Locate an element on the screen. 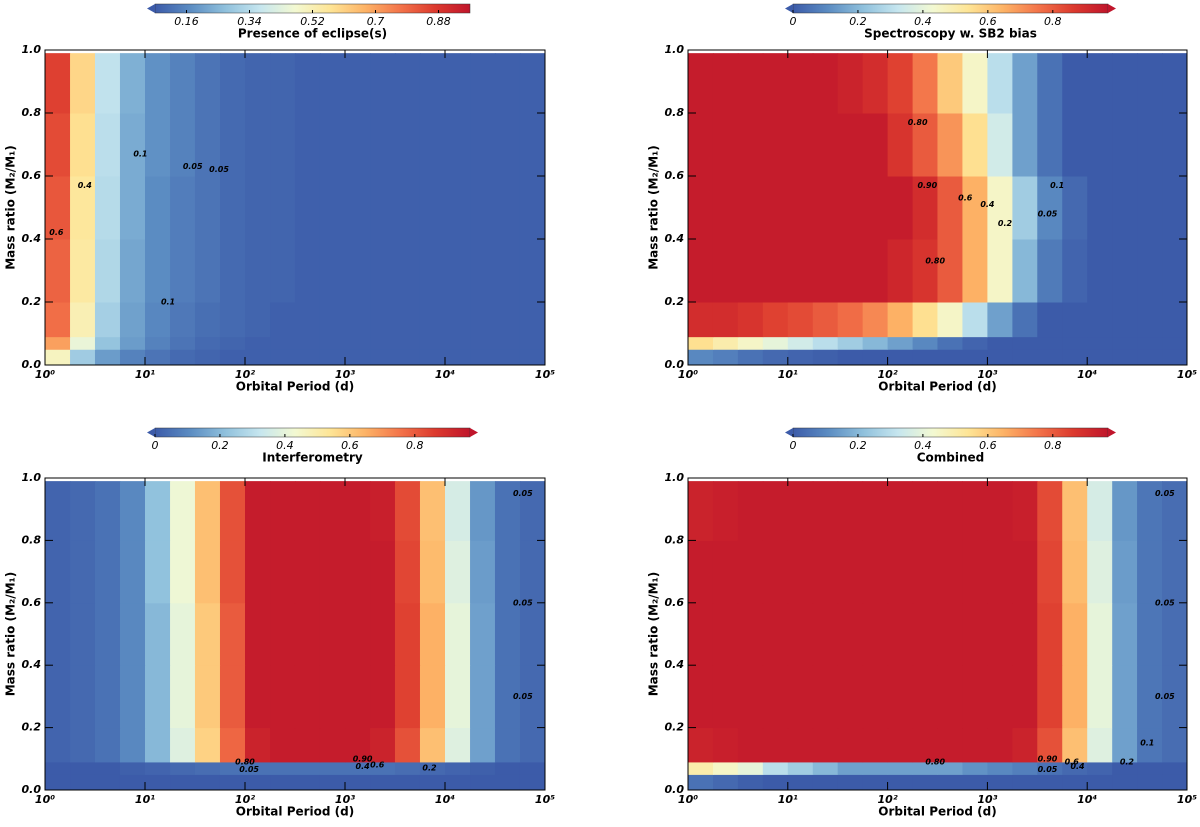 Image resolution: width=1200 pixels, height=827 pixels. y-tick-label: 0.6 is located at coordinates (675, 175).